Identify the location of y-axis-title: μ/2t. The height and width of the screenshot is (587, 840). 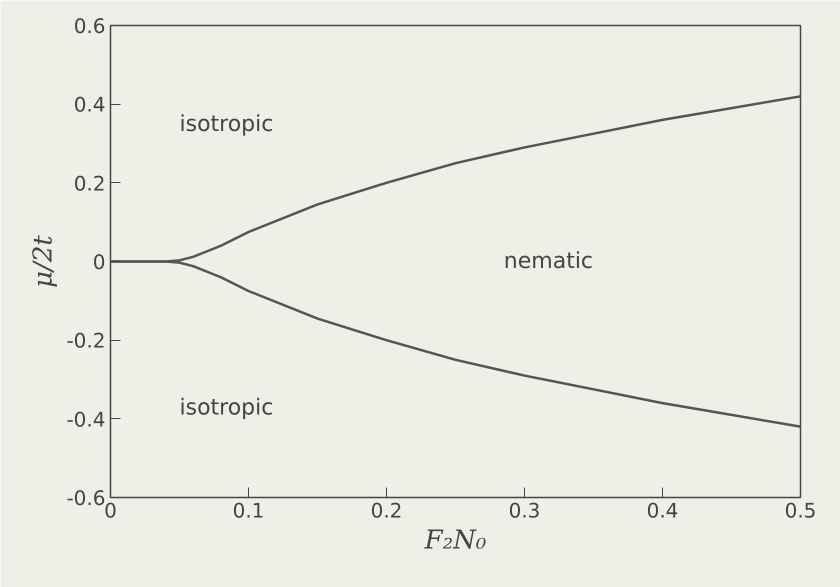
(43, 261).